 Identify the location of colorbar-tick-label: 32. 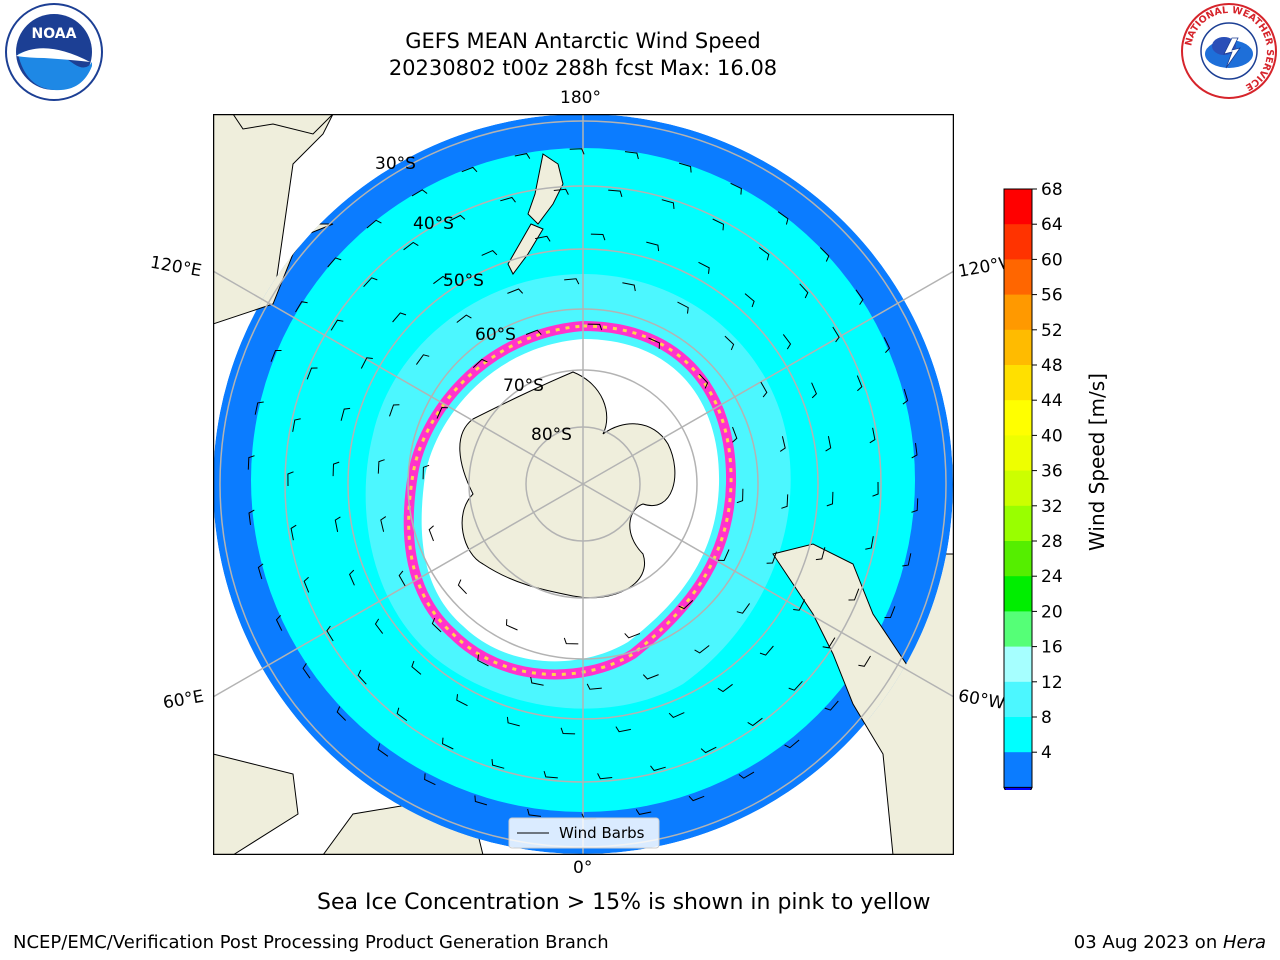
(1052, 507).